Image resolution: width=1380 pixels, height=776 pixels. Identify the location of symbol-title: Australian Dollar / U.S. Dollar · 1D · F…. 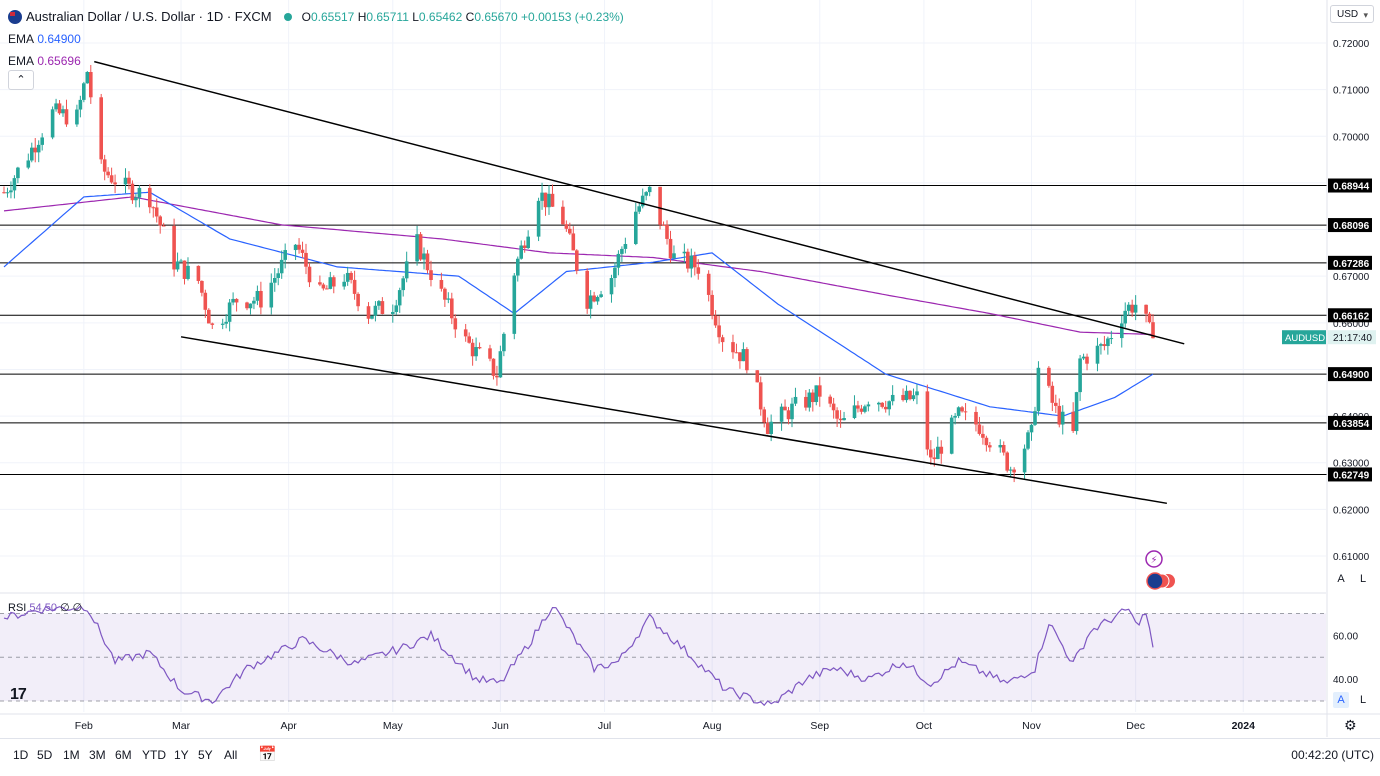
(149, 16).